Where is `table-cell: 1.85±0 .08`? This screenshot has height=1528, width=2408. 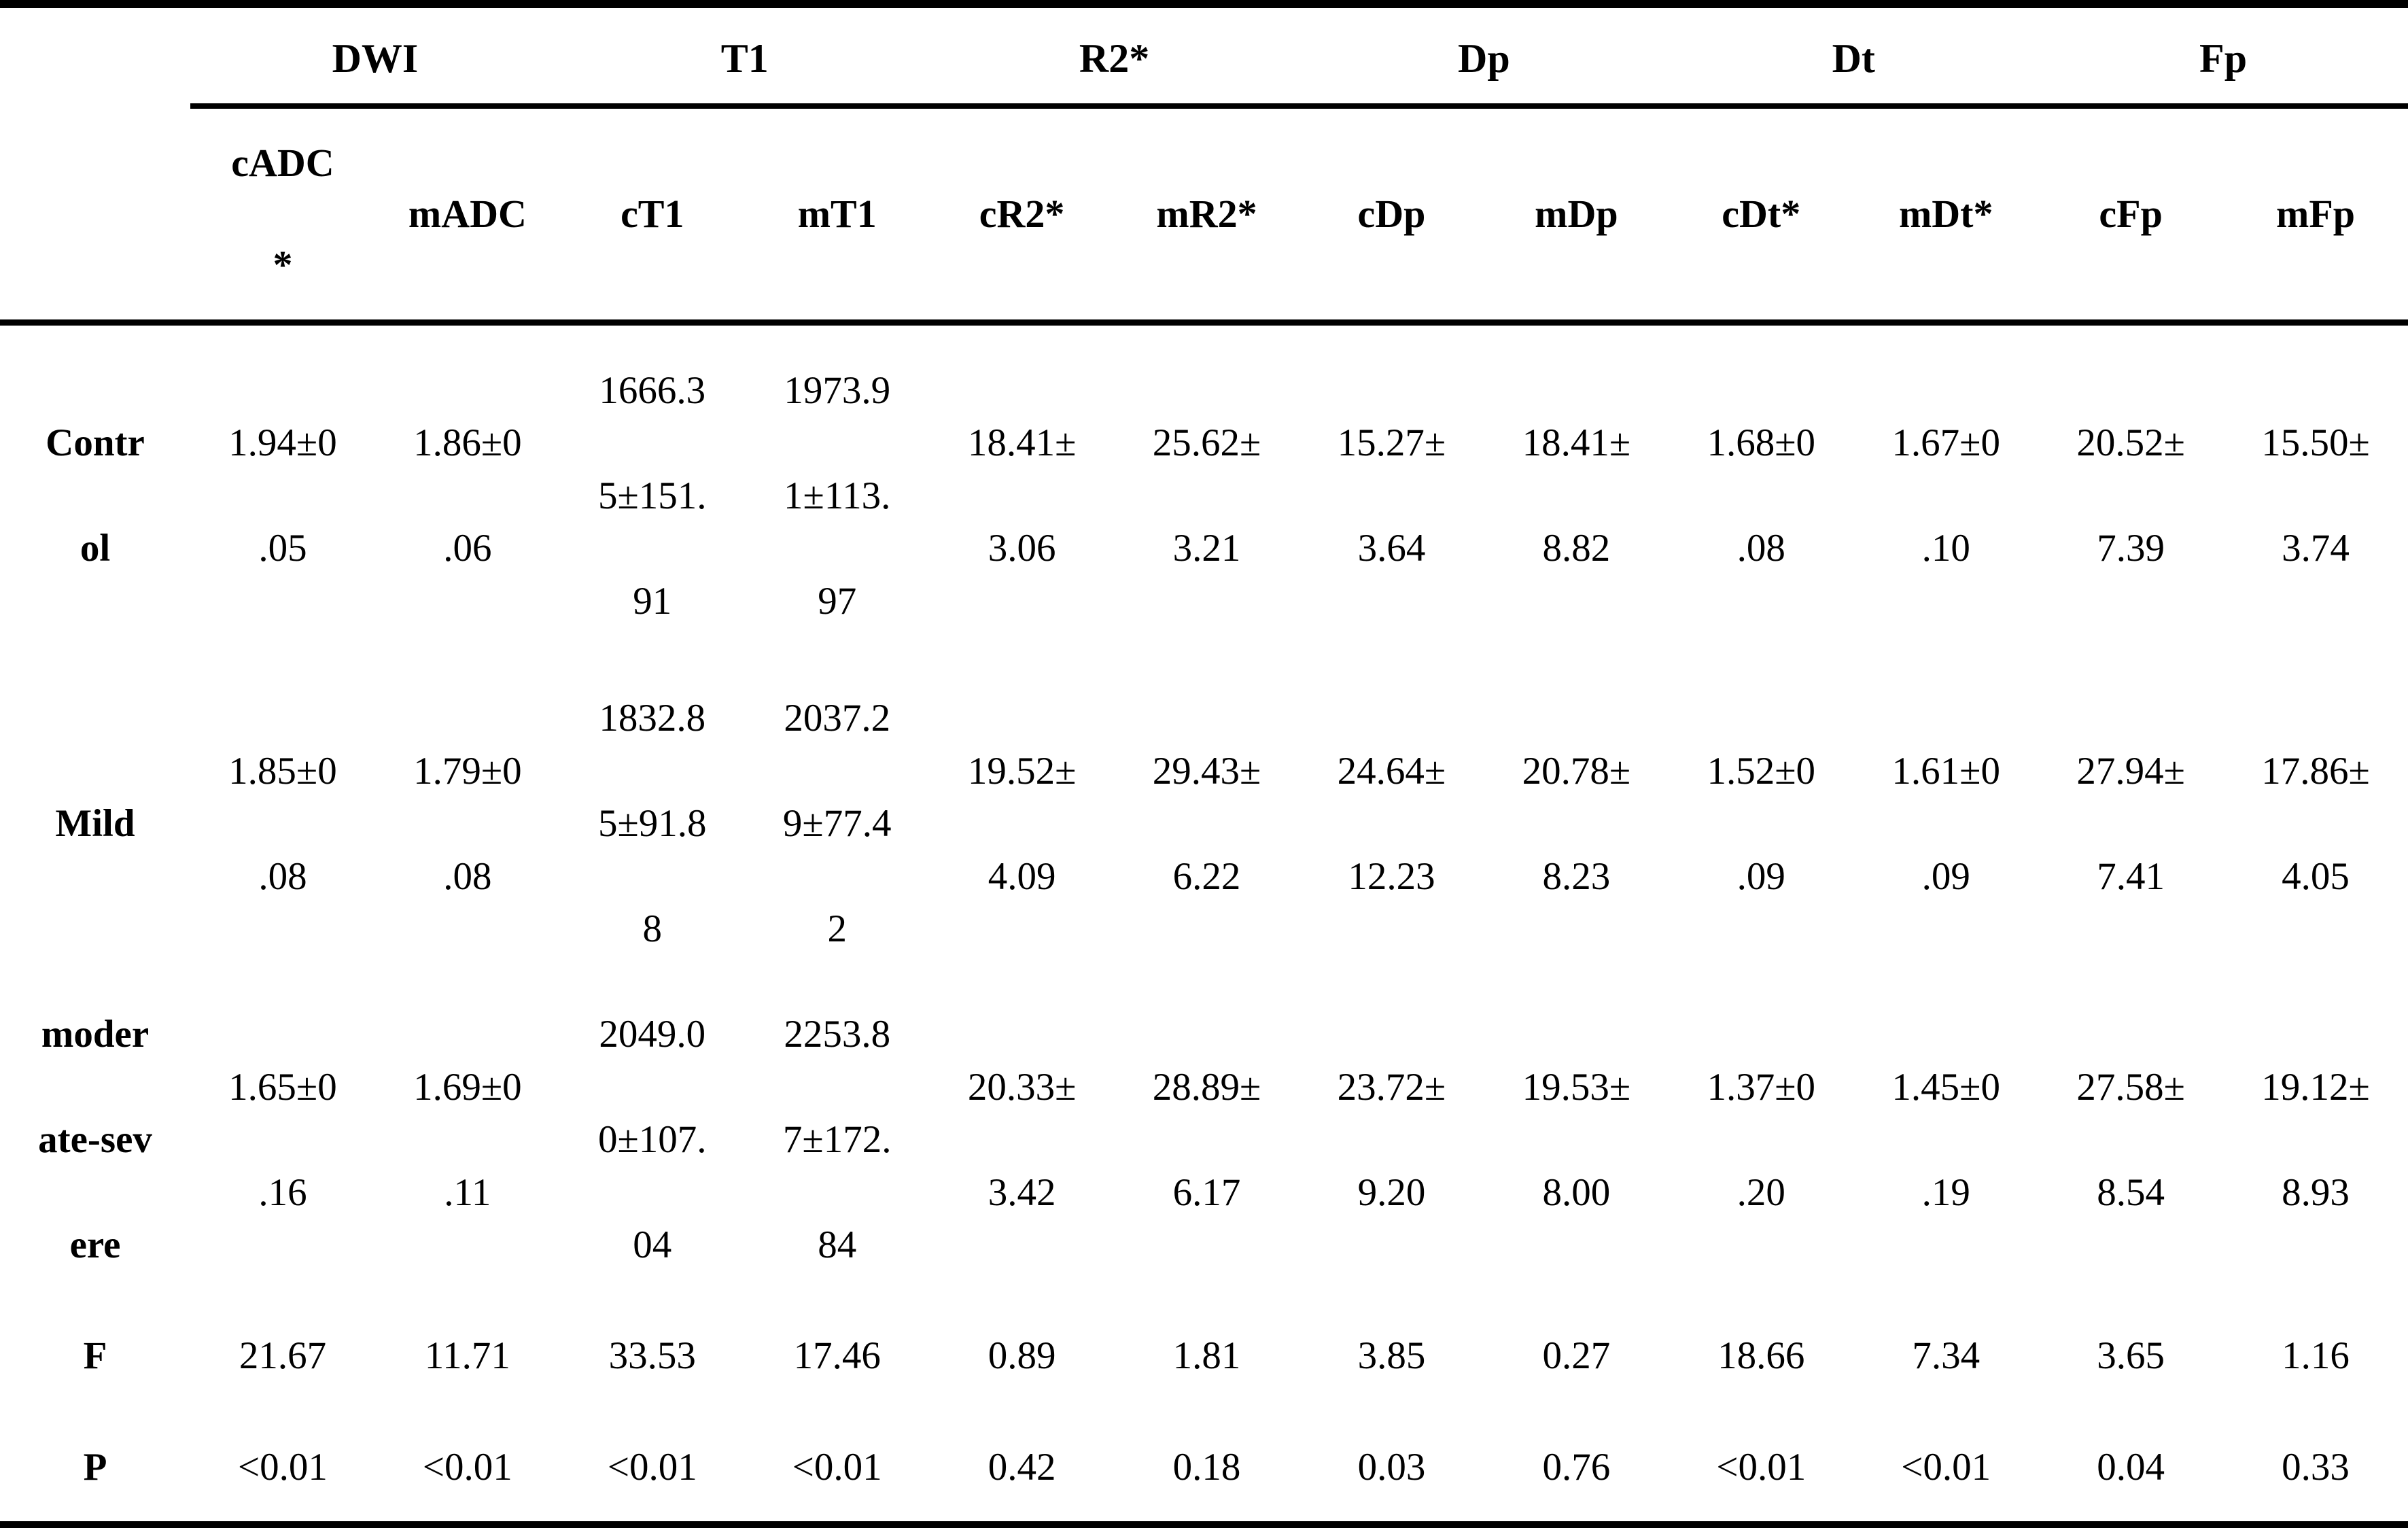
table-cell: 1.85±0 .08 is located at coordinates (282, 824).